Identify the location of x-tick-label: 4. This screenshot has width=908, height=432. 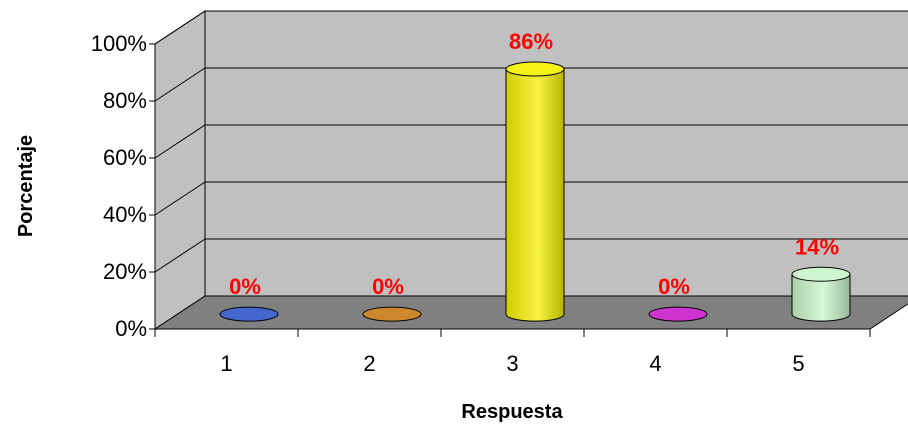
(655, 363).